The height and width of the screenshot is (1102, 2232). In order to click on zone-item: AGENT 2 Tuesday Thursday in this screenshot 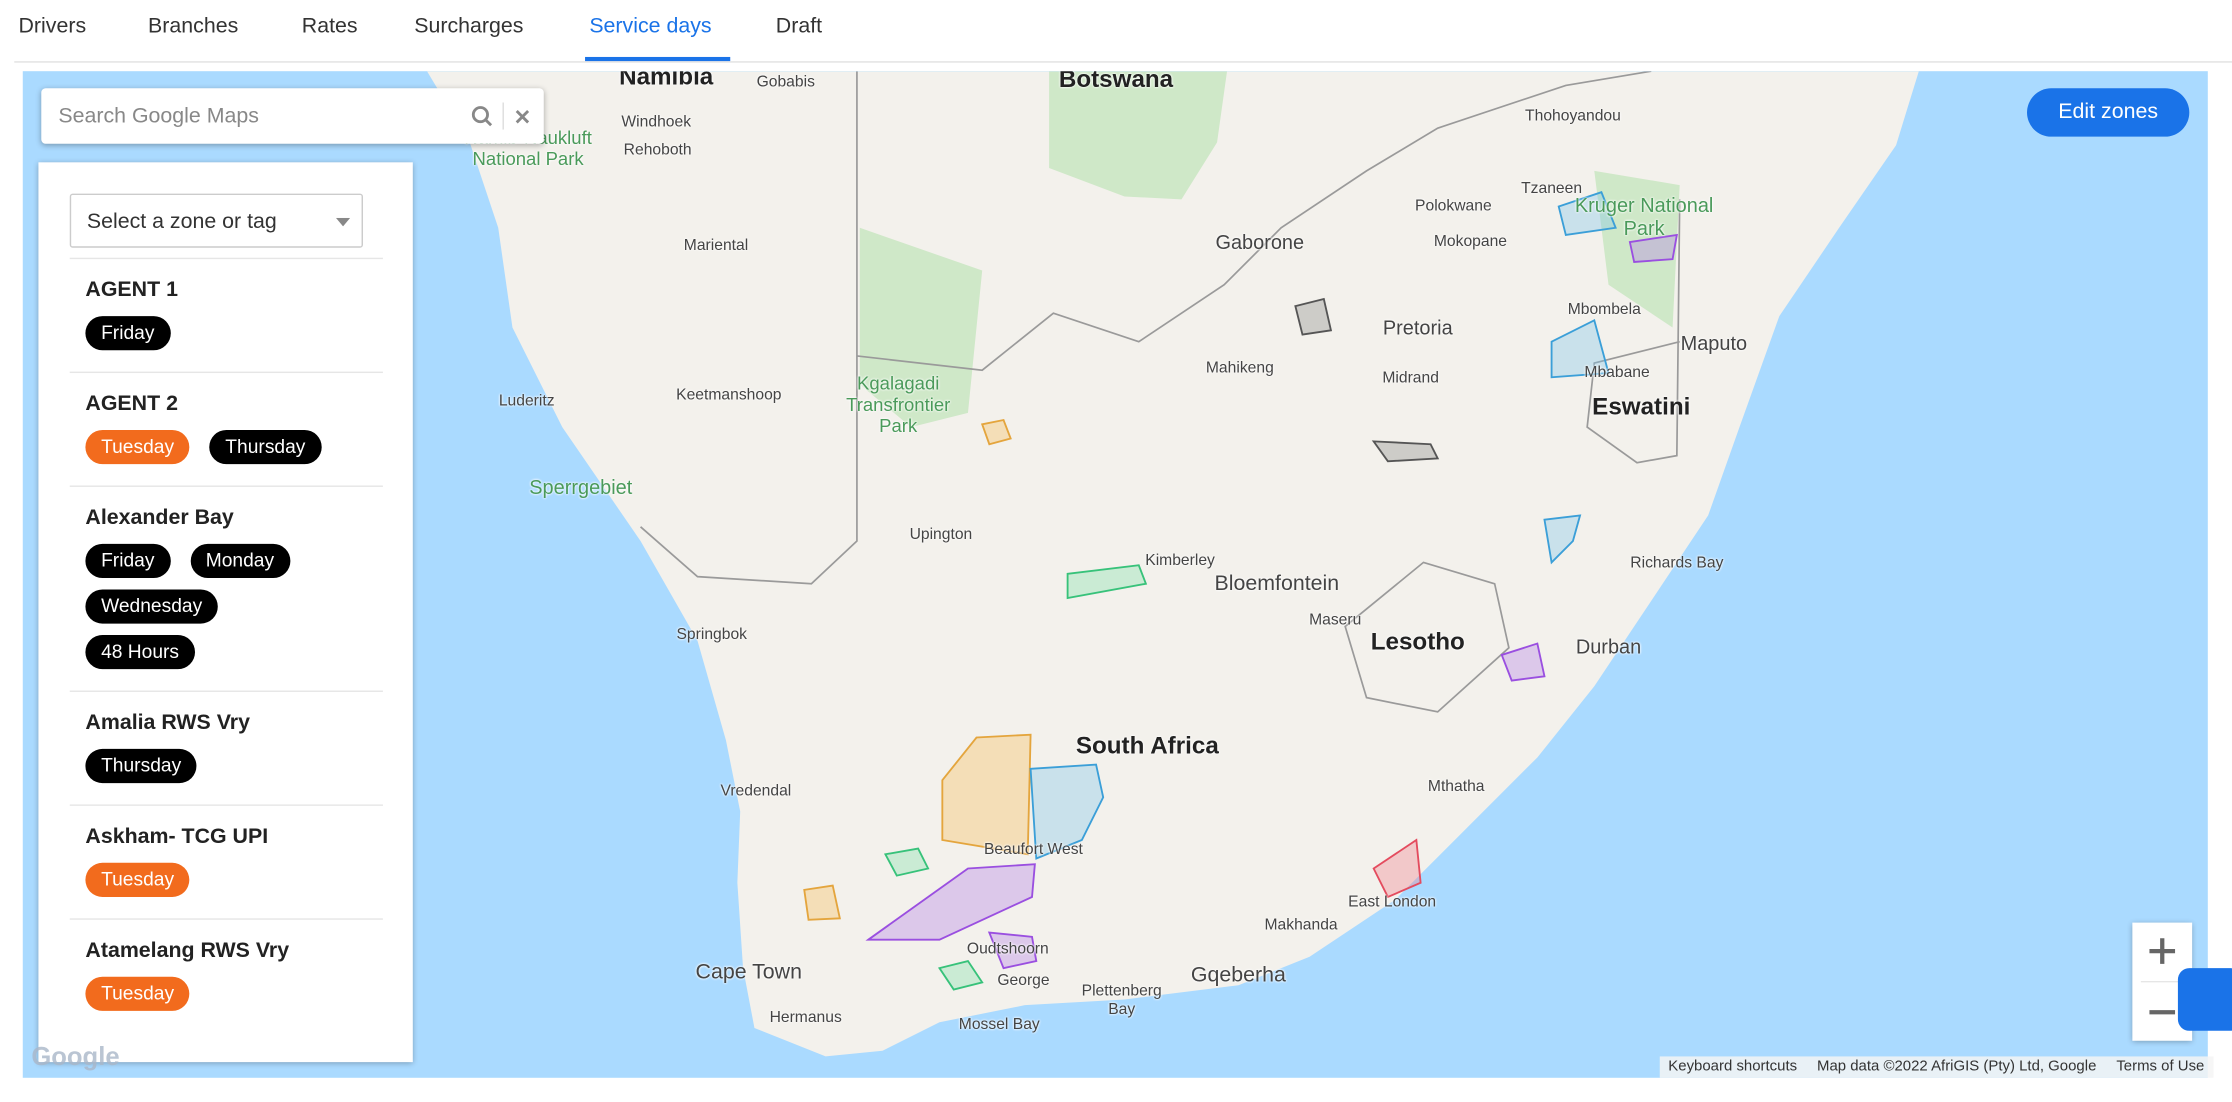, I will do `click(226, 428)`.